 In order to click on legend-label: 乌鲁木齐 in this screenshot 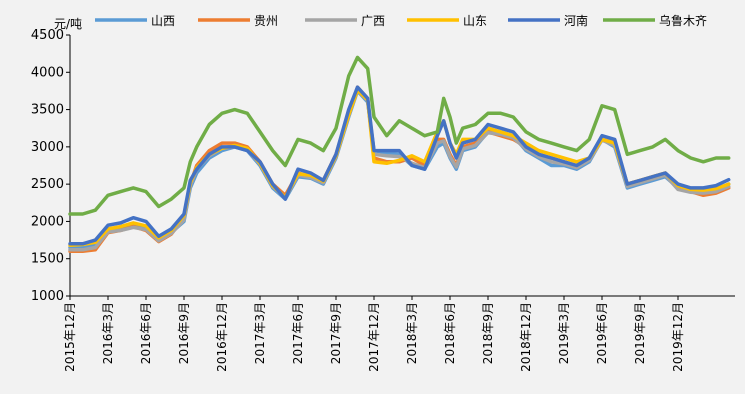, I will do `click(683, 20)`.